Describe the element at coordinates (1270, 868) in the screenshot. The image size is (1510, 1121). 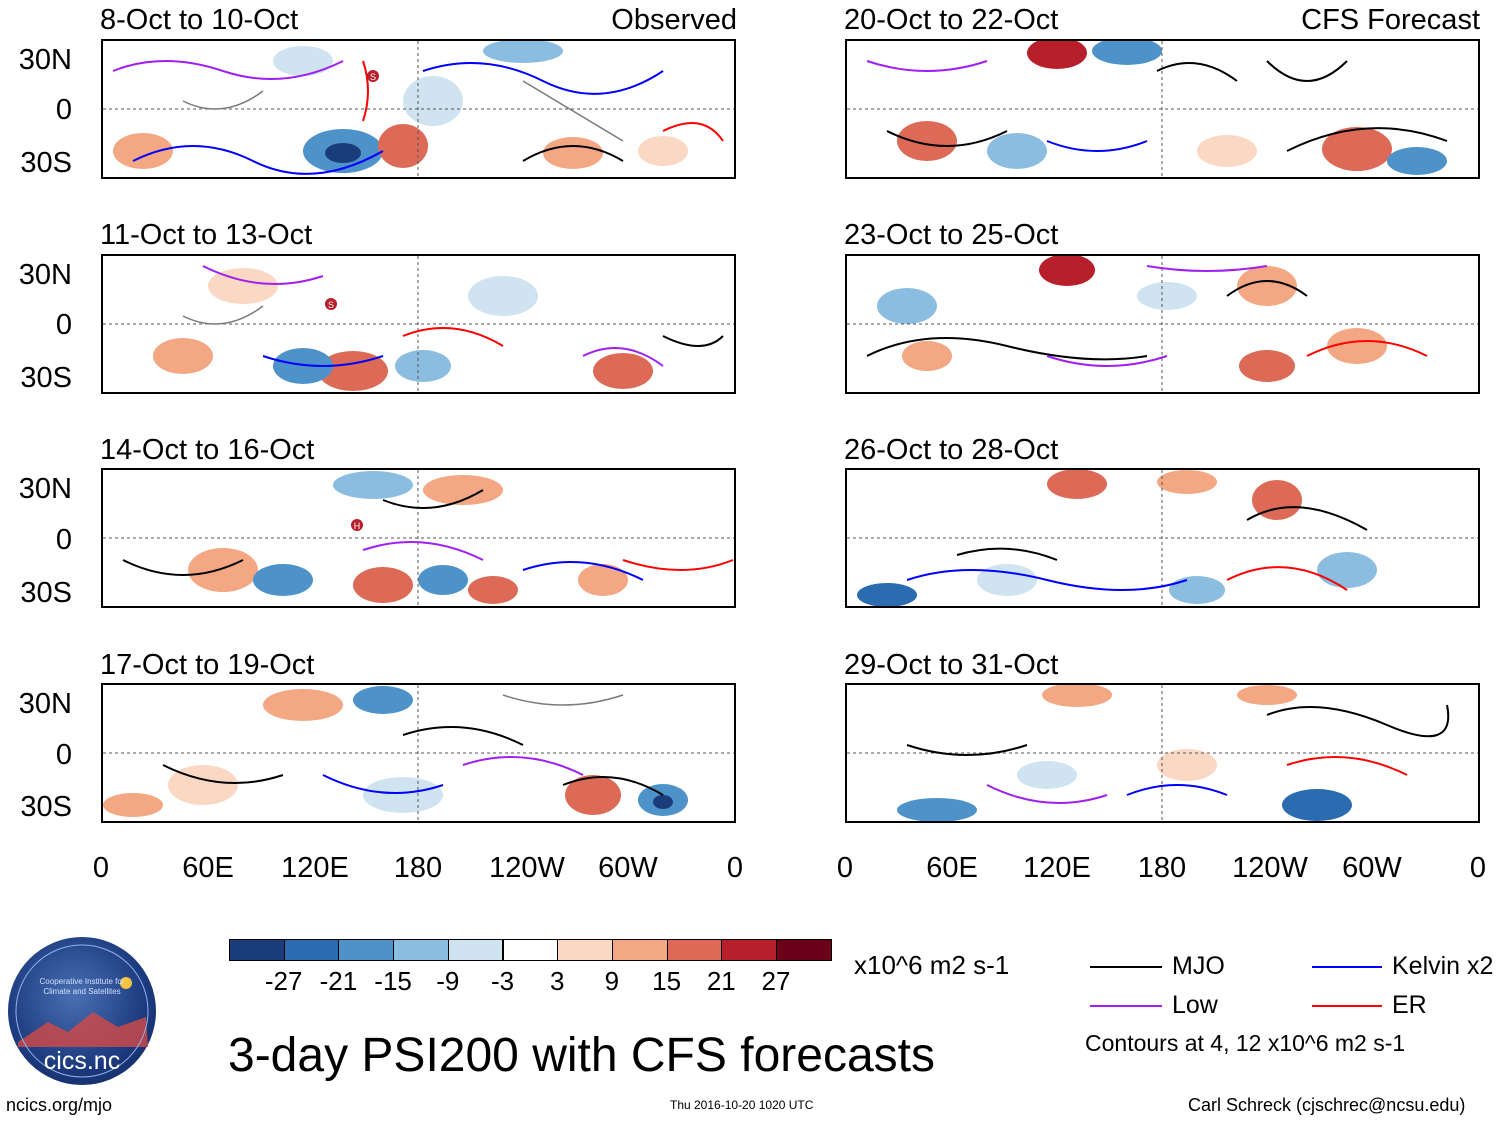
I see `lon-120w-c: 120W` at that location.